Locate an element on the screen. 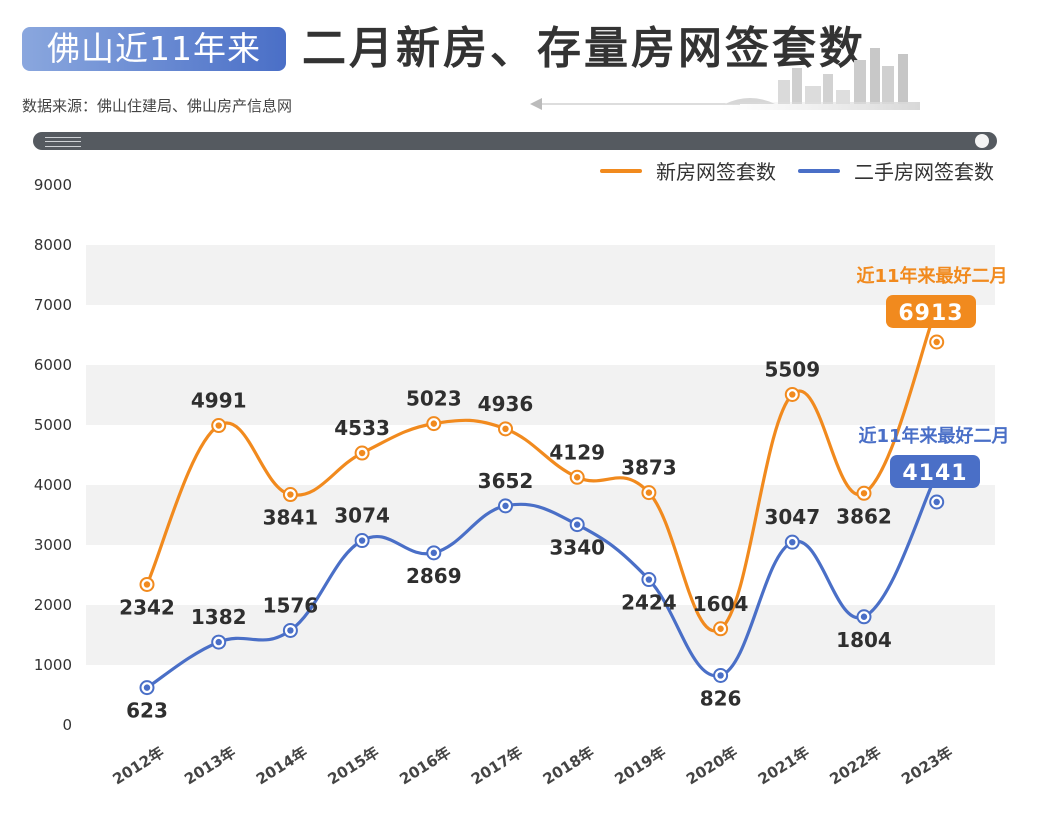  legend-item-second: 二手房网签套数 is located at coordinates (896, 170).